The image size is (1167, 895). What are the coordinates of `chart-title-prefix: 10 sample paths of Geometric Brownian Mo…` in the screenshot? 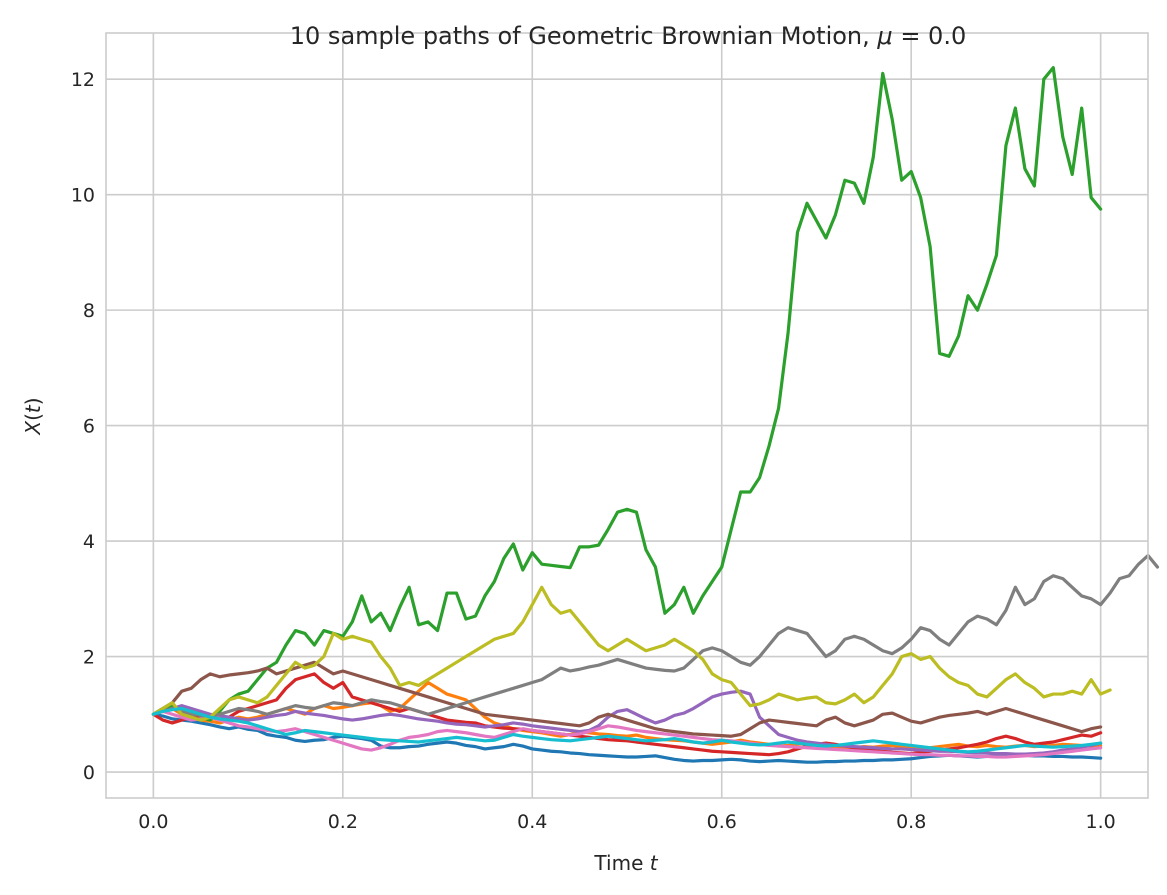 It's located at (584, 36).